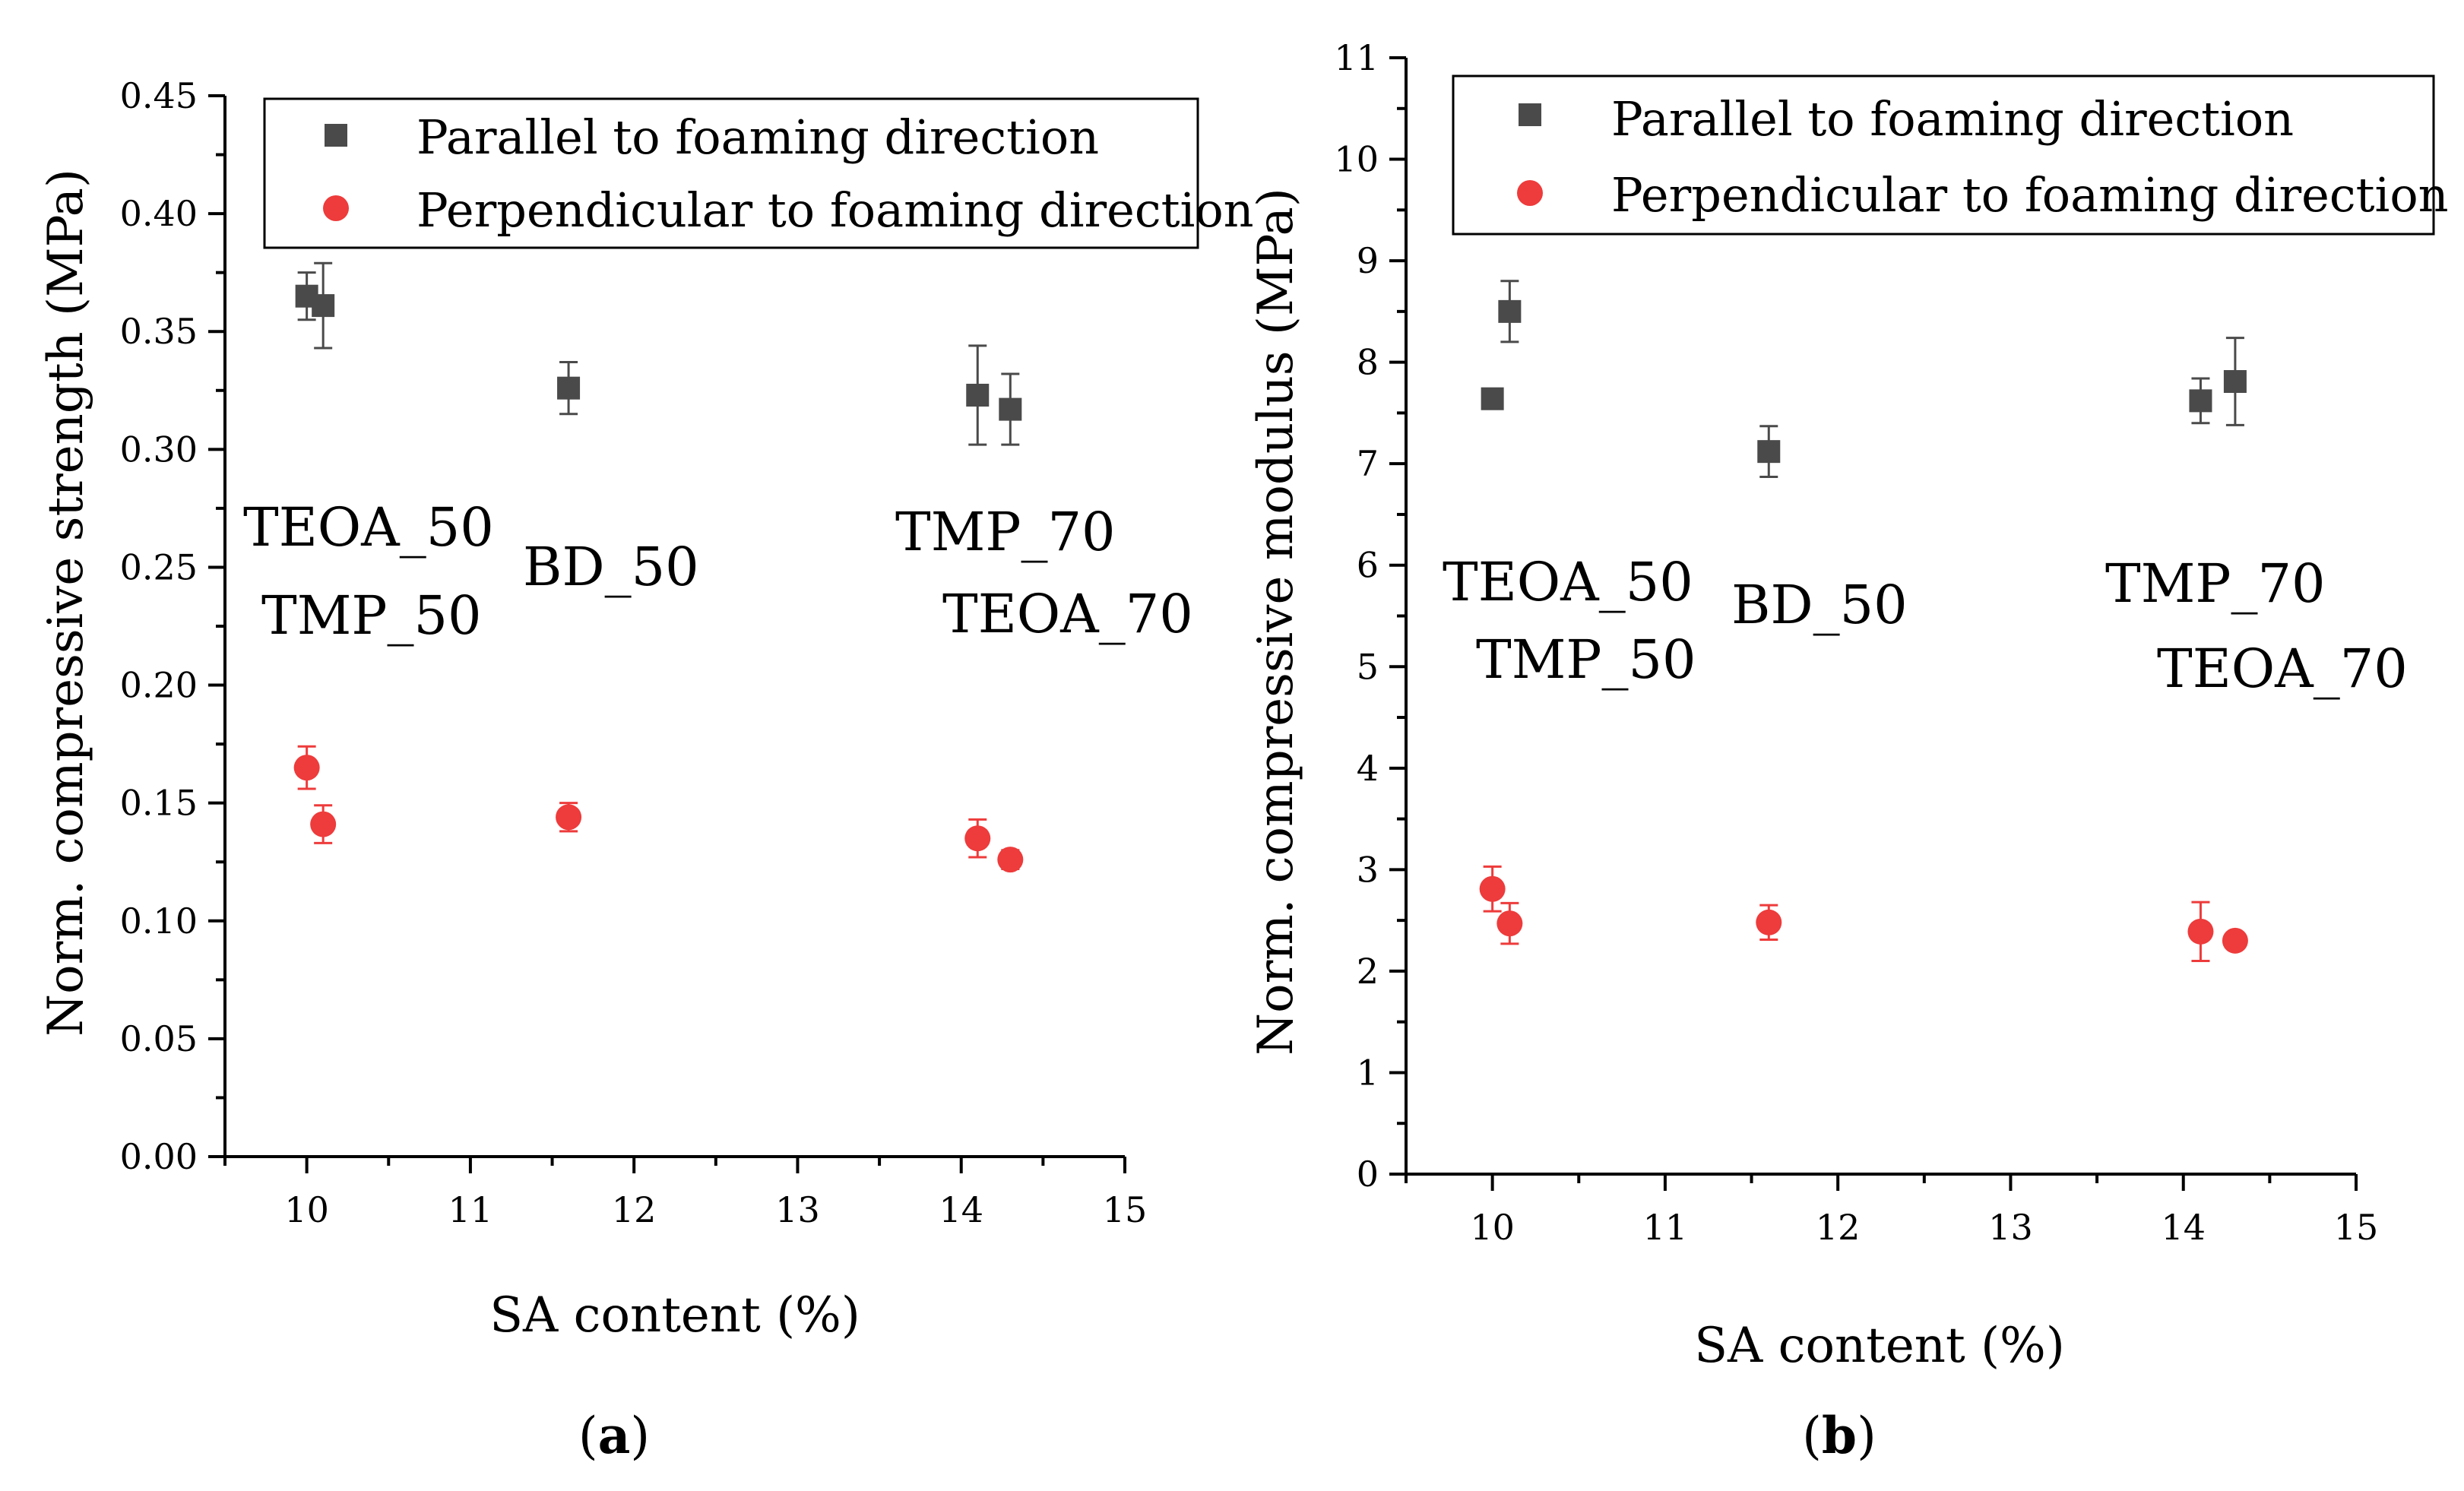 The width and height of the screenshot is (2464, 1491). Describe the element at coordinates (1368, 870) in the screenshot. I see `y-tick-label: 3` at that location.